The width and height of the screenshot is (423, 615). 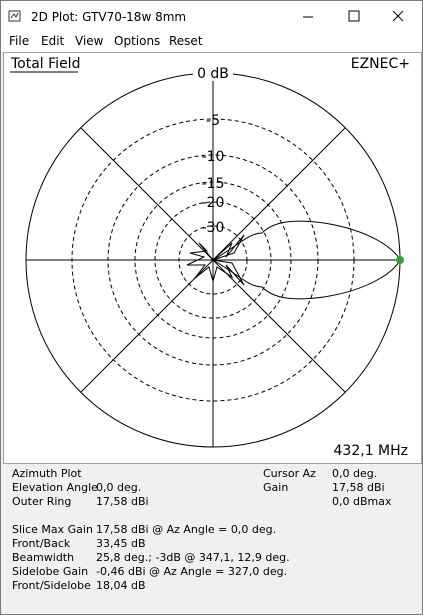 What do you see at coordinates (213, 184) in the screenshot?
I see `ring-label: -15` at bounding box center [213, 184].